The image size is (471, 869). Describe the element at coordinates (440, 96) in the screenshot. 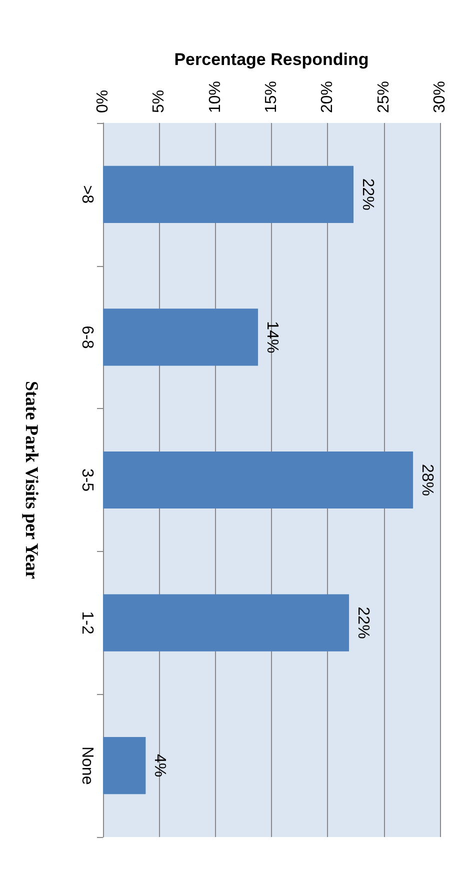

I see `x-tick-label: 30%` at that location.